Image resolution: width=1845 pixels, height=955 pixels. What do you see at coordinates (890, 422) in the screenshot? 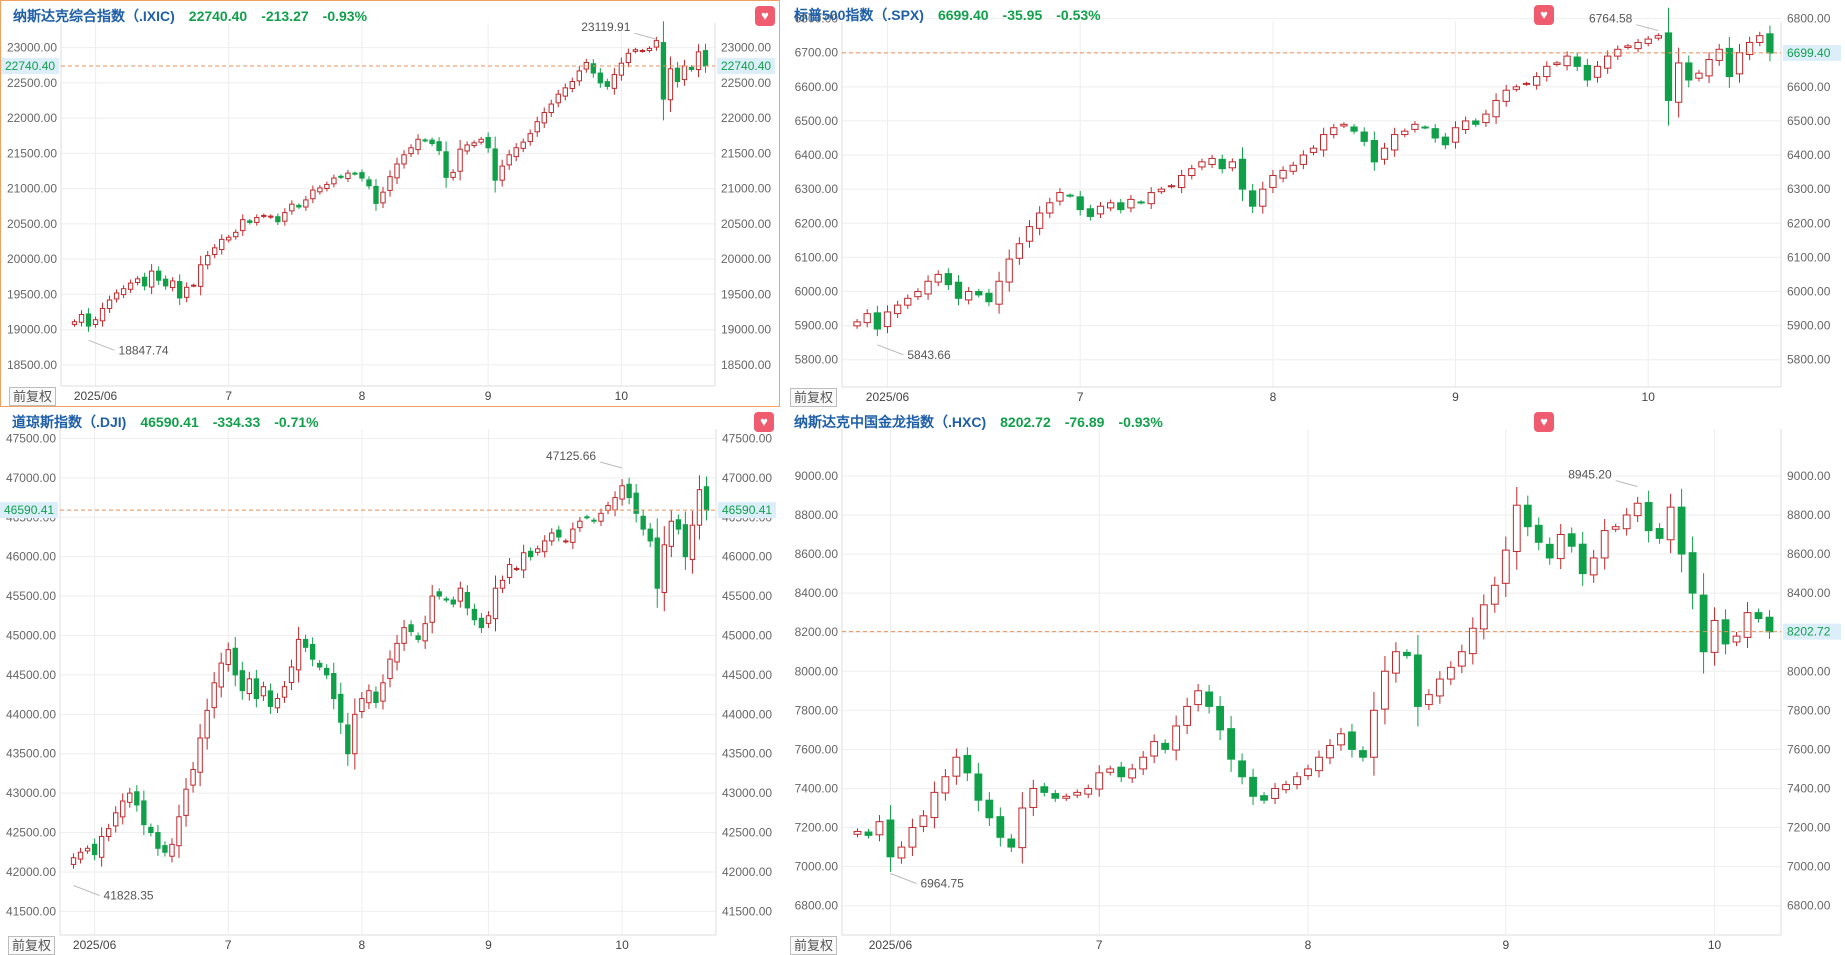
I see `index-name: 纳斯达克中国金龙指数（.HXC)` at bounding box center [890, 422].